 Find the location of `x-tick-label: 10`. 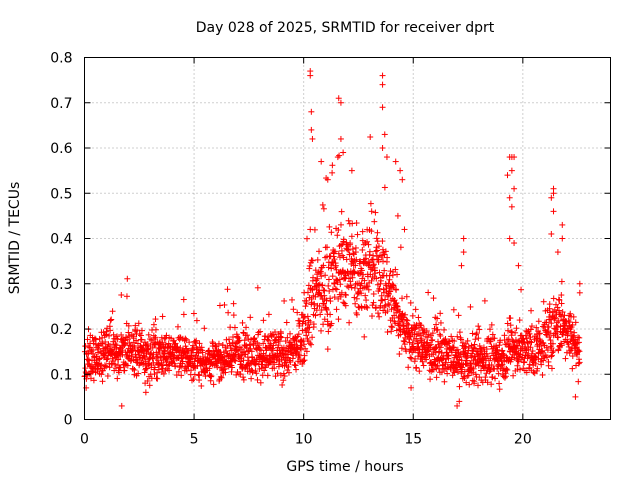

x-tick-label: 10 is located at coordinates (304, 440).